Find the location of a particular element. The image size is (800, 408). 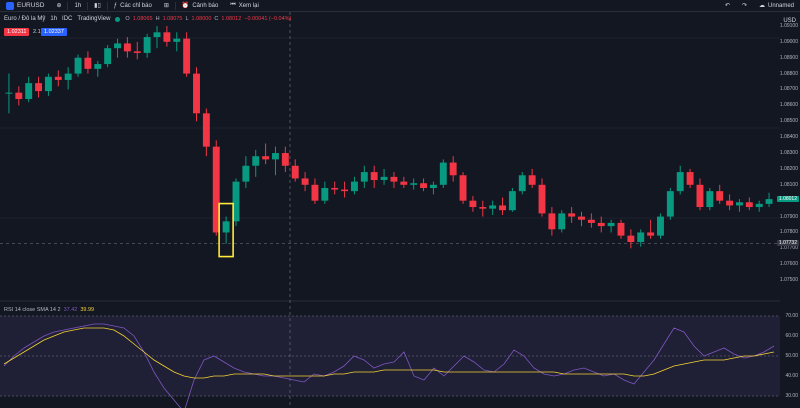

layout-name: Unnamed is located at coordinates (780, 5).